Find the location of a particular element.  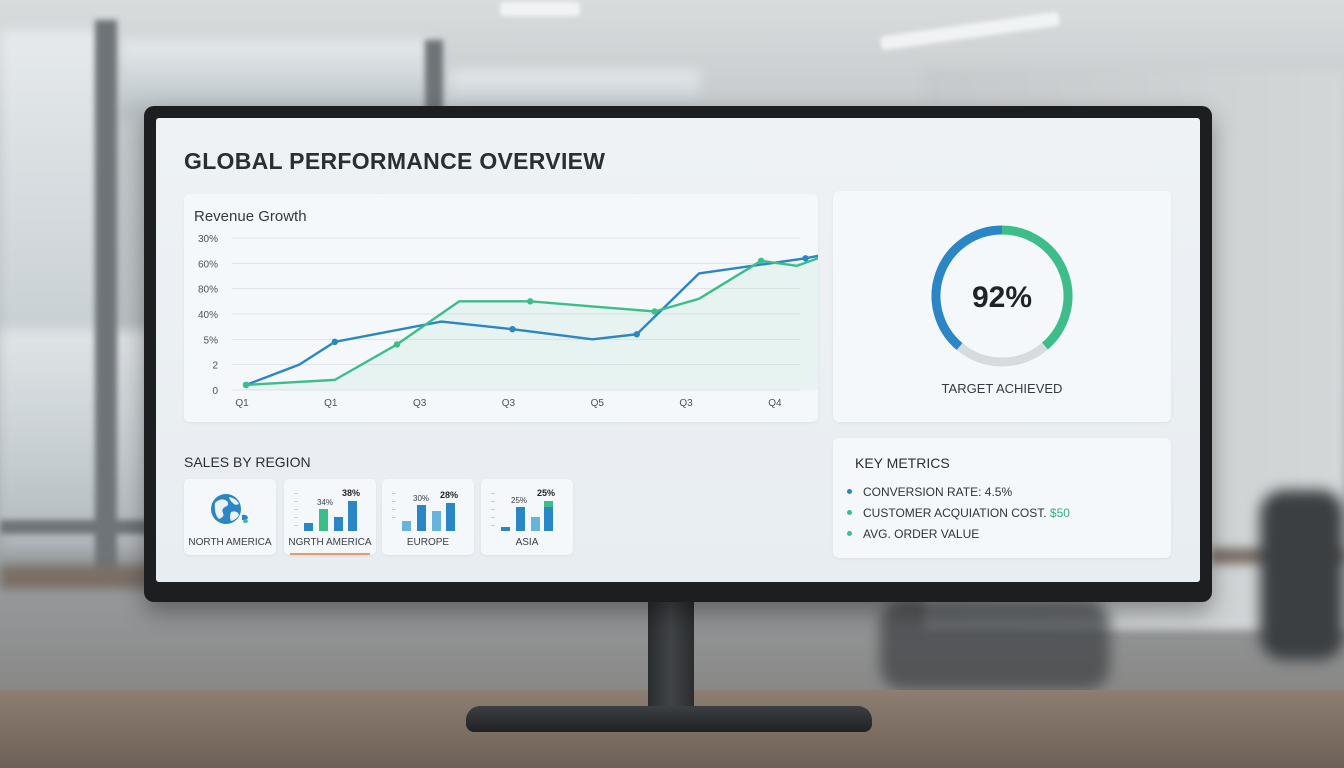

region-tile-north-america: NORTH AMERICA is located at coordinates (230, 517).